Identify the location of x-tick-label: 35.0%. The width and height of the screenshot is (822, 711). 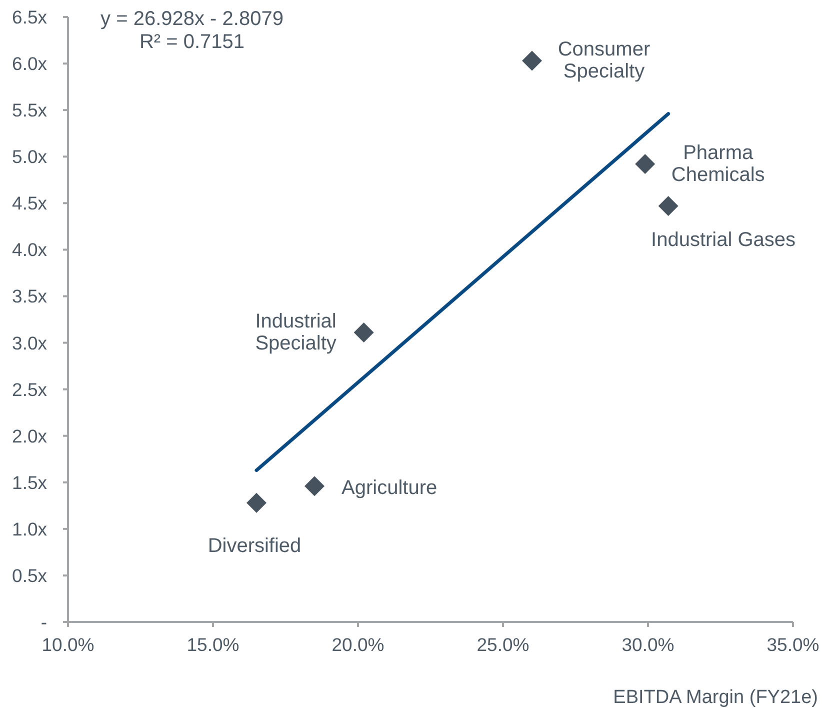
(793, 645).